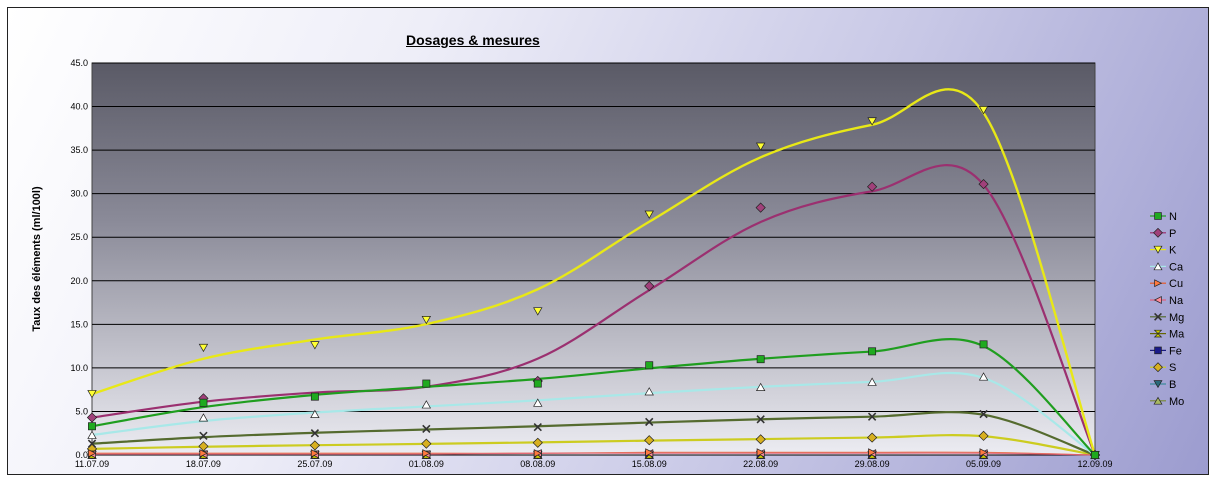 The image size is (1215, 481). Describe the element at coordinates (1157, 300) in the screenshot. I see `legend-marker-na` at that location.